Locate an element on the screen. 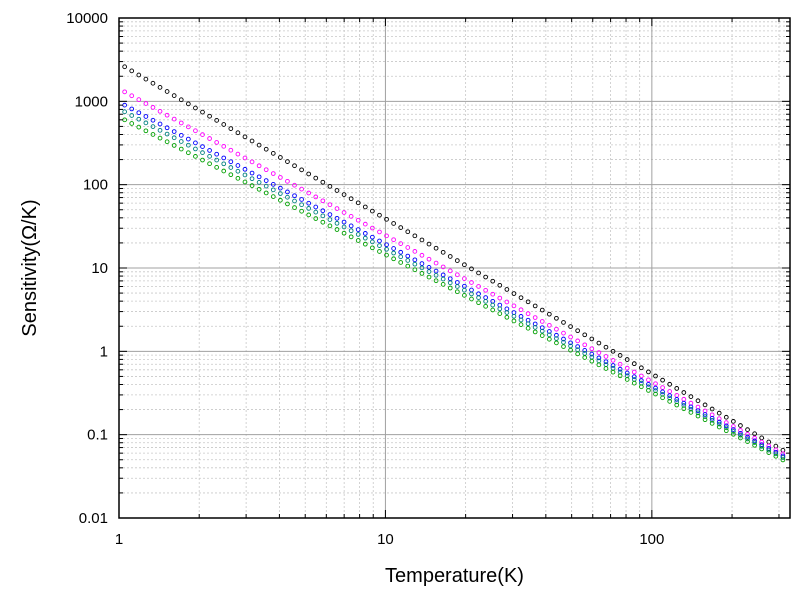 This screenshot has width=799, height=591. x-tick-label: 100 is located at coordinates (651, 539).